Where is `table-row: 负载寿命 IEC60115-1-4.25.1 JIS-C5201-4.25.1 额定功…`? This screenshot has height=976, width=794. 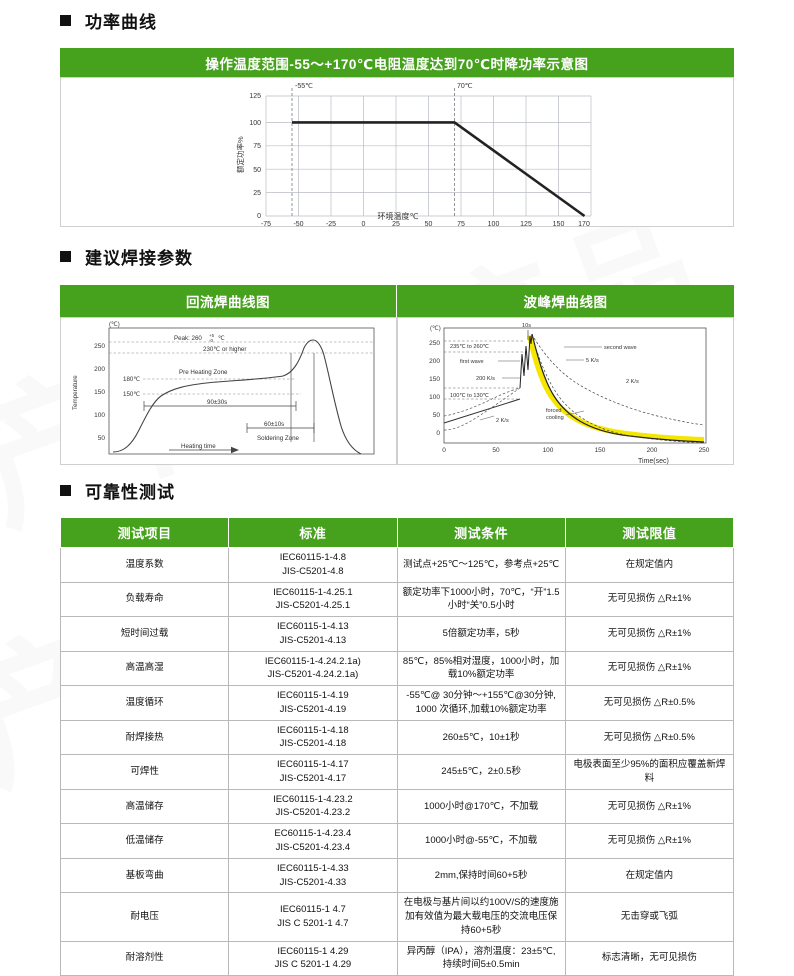
table-row: 负载寿命 IEC60115-1-4.25.1 JIS-C5201-4.25.1 额定功… is located at coordinates (397, 599).